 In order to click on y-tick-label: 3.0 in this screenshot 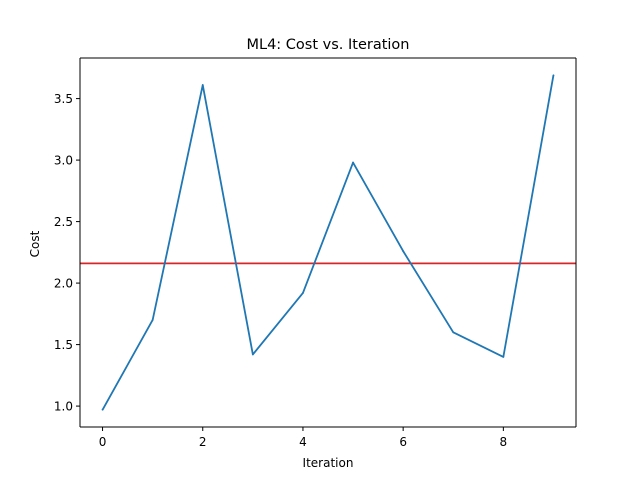, I will do `click(63, 160)`.